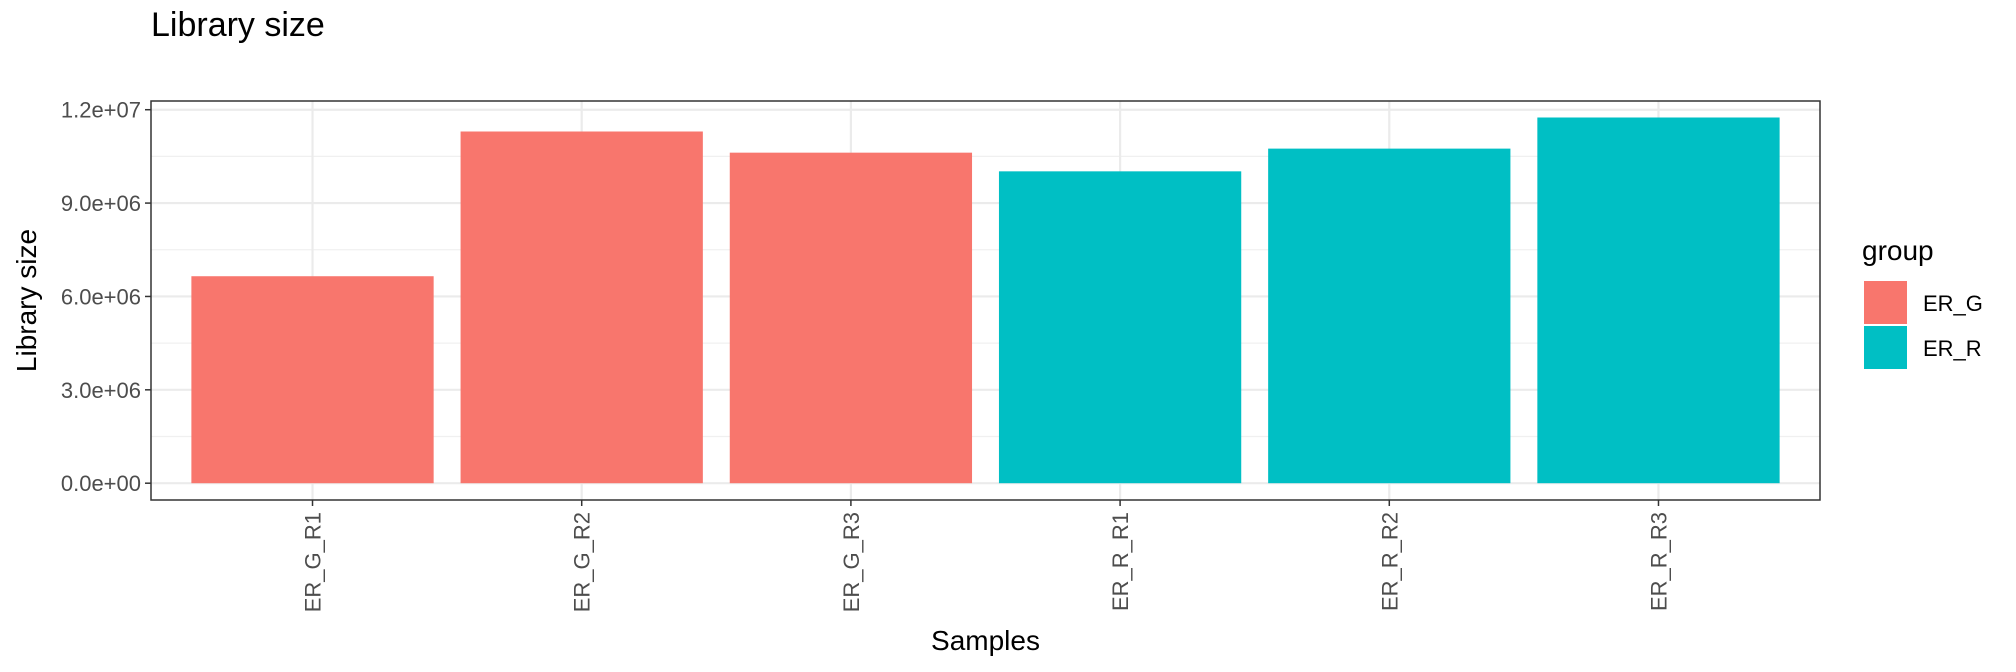 The height and width of the screenshot is (672, 2016). What do you see at coordinates (851, 318) in the screenshot?
I see `bar-er-g-r3` at bounding box center [851, 318].